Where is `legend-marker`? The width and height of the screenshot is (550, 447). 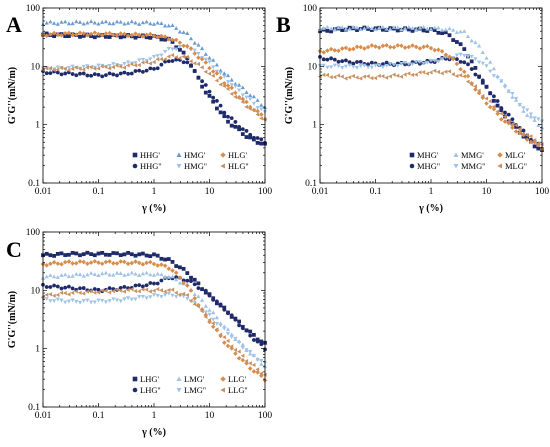
legend-marker is located at coordinates (135, 166).